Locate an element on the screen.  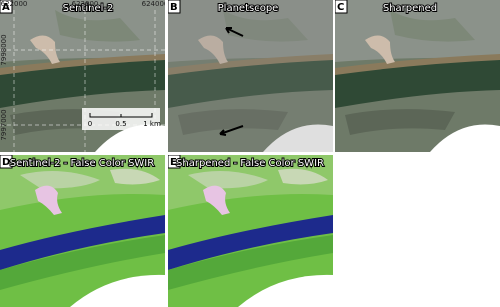
easting-label: 622000 is located at coordinates (14, 4).